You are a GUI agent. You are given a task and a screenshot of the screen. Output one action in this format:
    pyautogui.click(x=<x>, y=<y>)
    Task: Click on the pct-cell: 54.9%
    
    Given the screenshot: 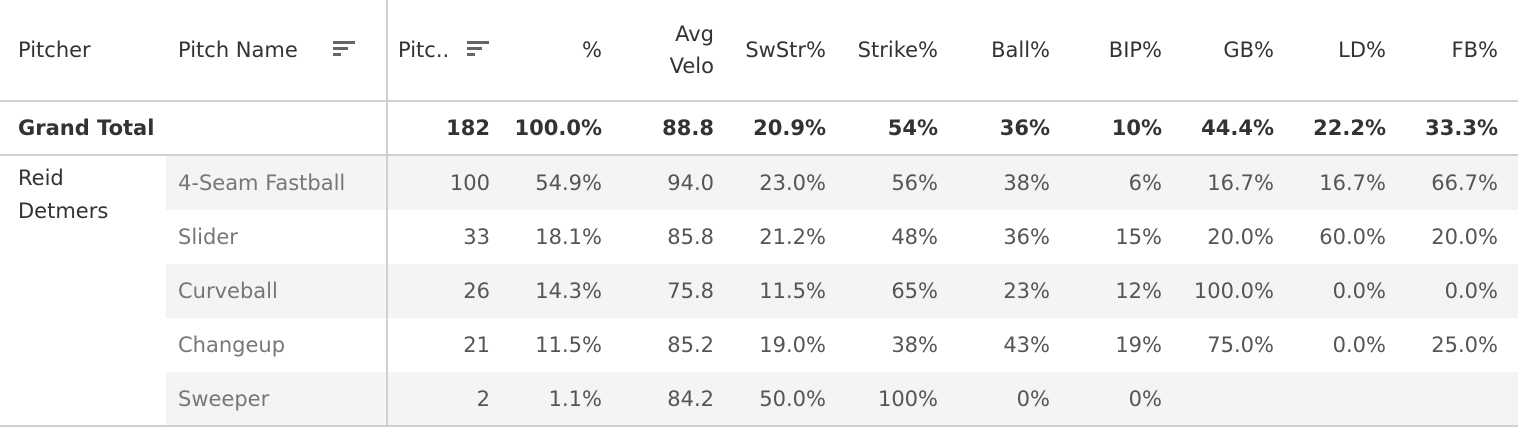 What is the action you would take?
    pyautogui.click(x=568, y=183)
    